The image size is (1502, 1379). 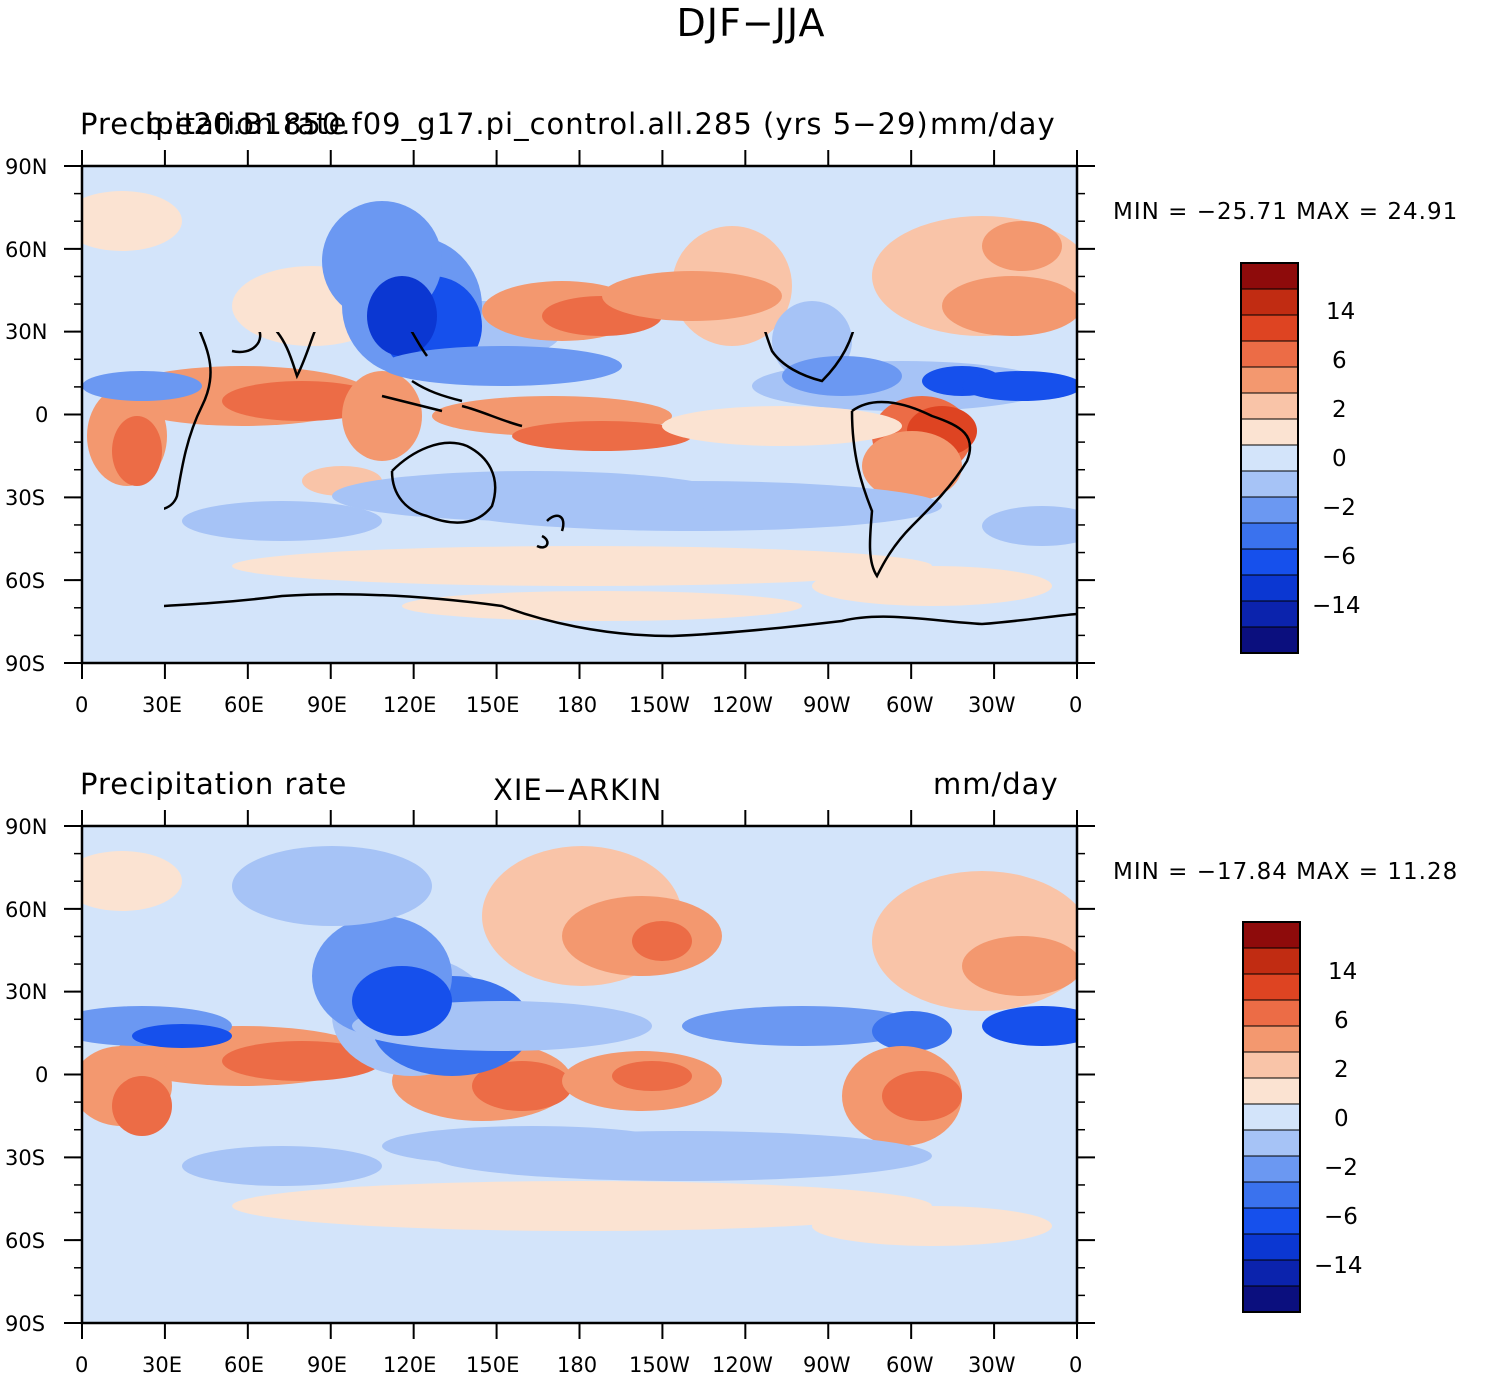 I want to click on lat-label: 30N, so click(x=26, y=992).